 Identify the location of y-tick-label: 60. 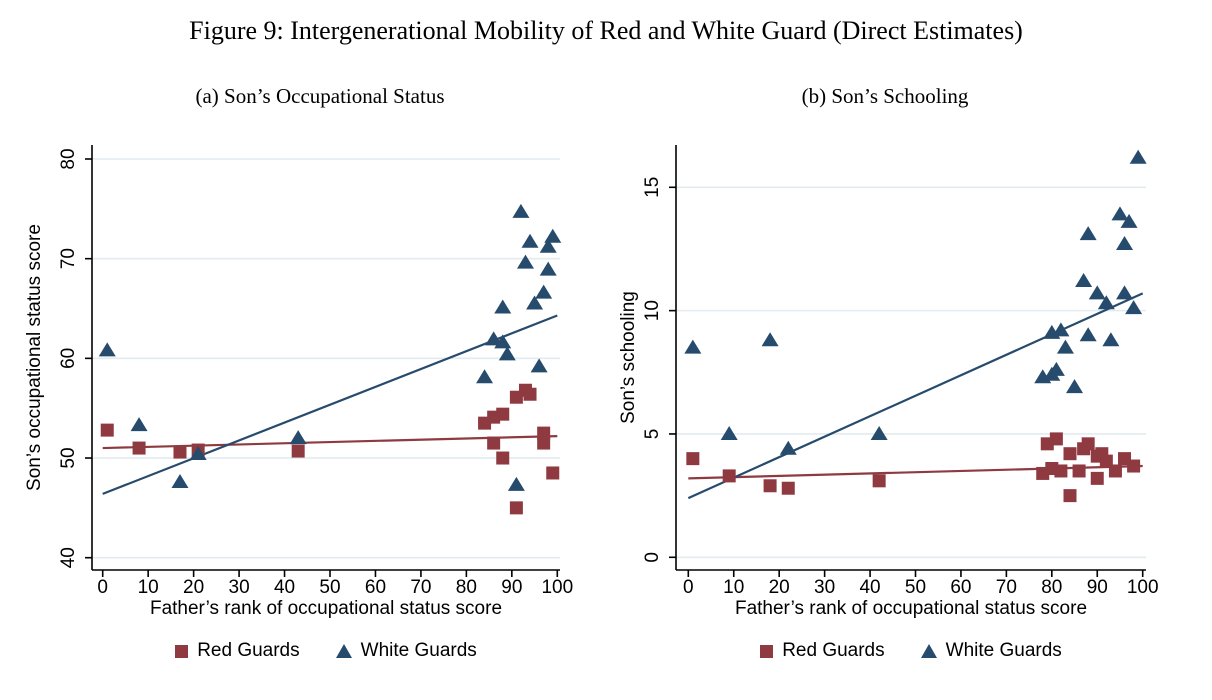
(68, 358).